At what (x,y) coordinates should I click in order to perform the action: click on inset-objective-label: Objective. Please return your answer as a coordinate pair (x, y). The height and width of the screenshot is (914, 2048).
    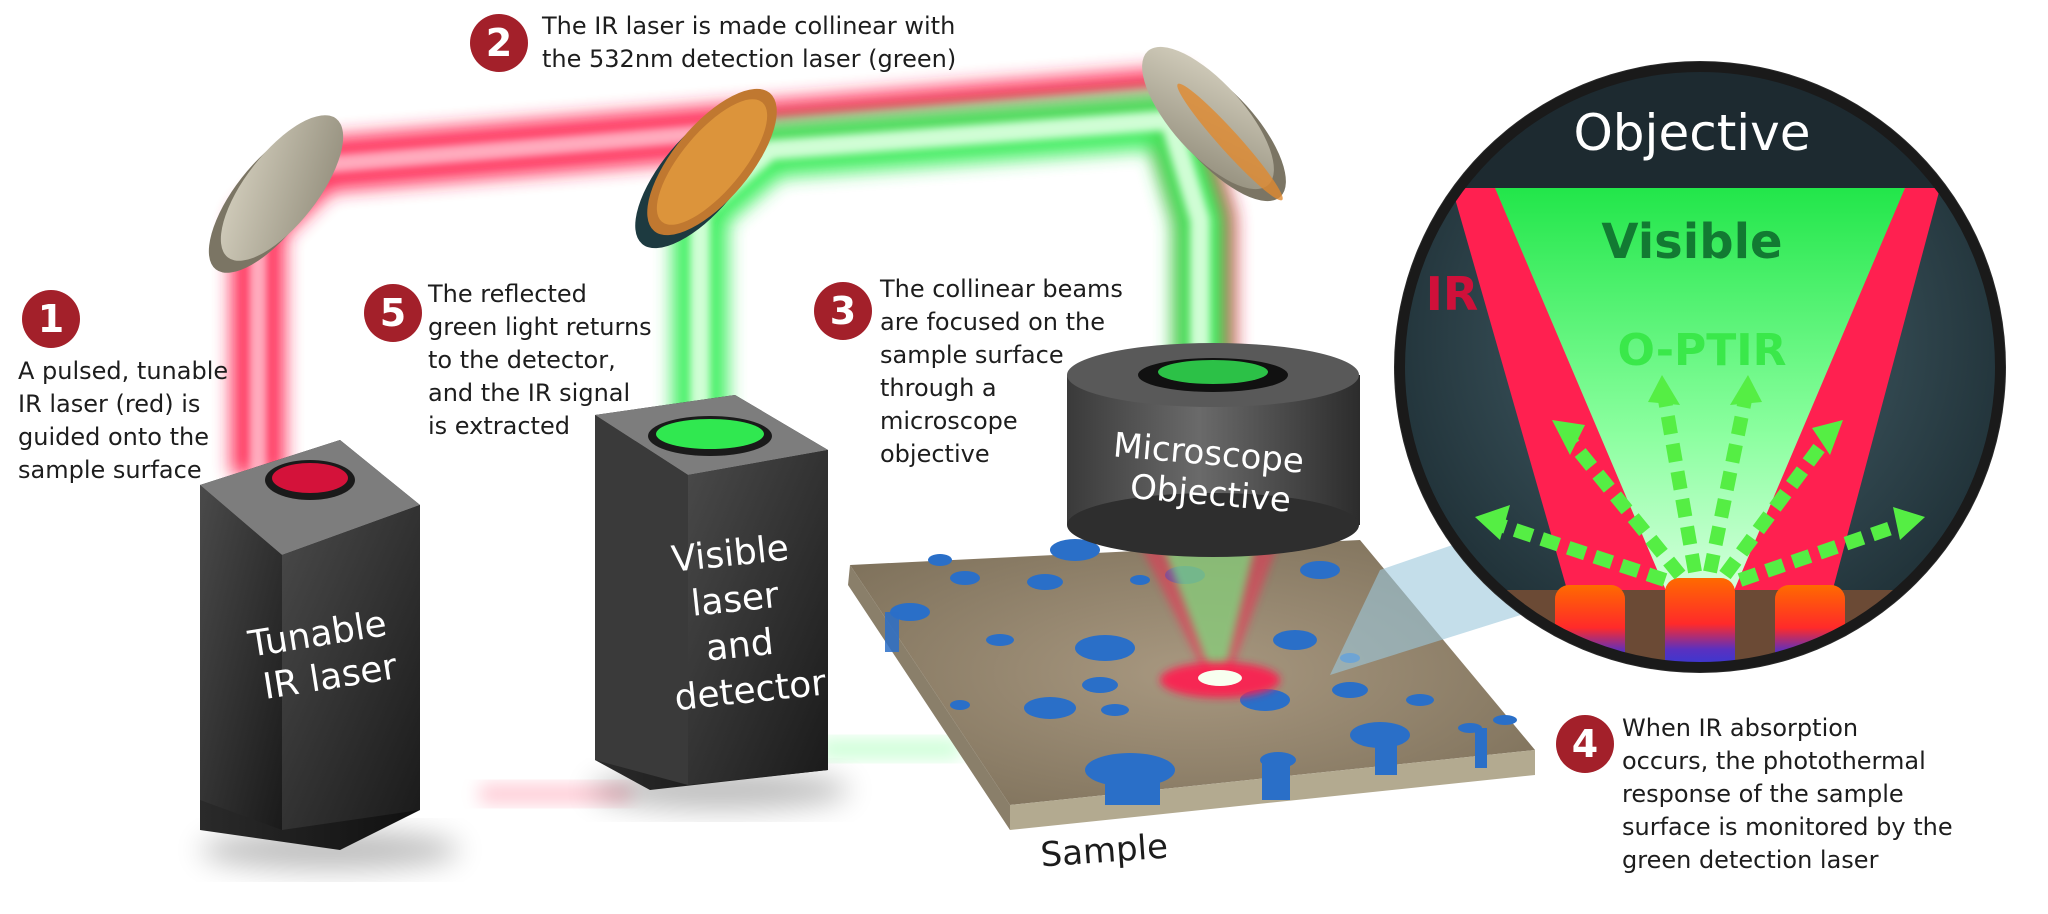
    Looking at the image, I should click on (1691, 133).